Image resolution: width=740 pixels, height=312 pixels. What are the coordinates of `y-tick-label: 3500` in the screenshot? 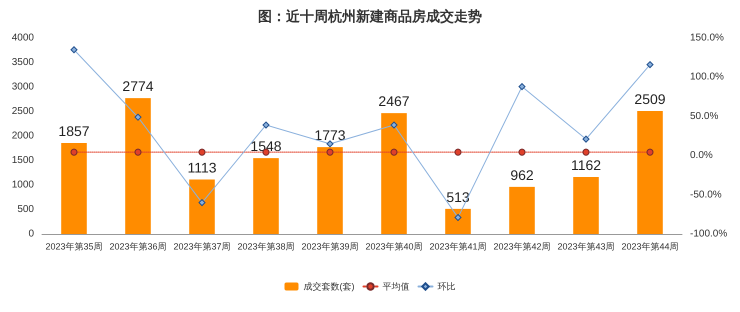 It's located at (23, 62).